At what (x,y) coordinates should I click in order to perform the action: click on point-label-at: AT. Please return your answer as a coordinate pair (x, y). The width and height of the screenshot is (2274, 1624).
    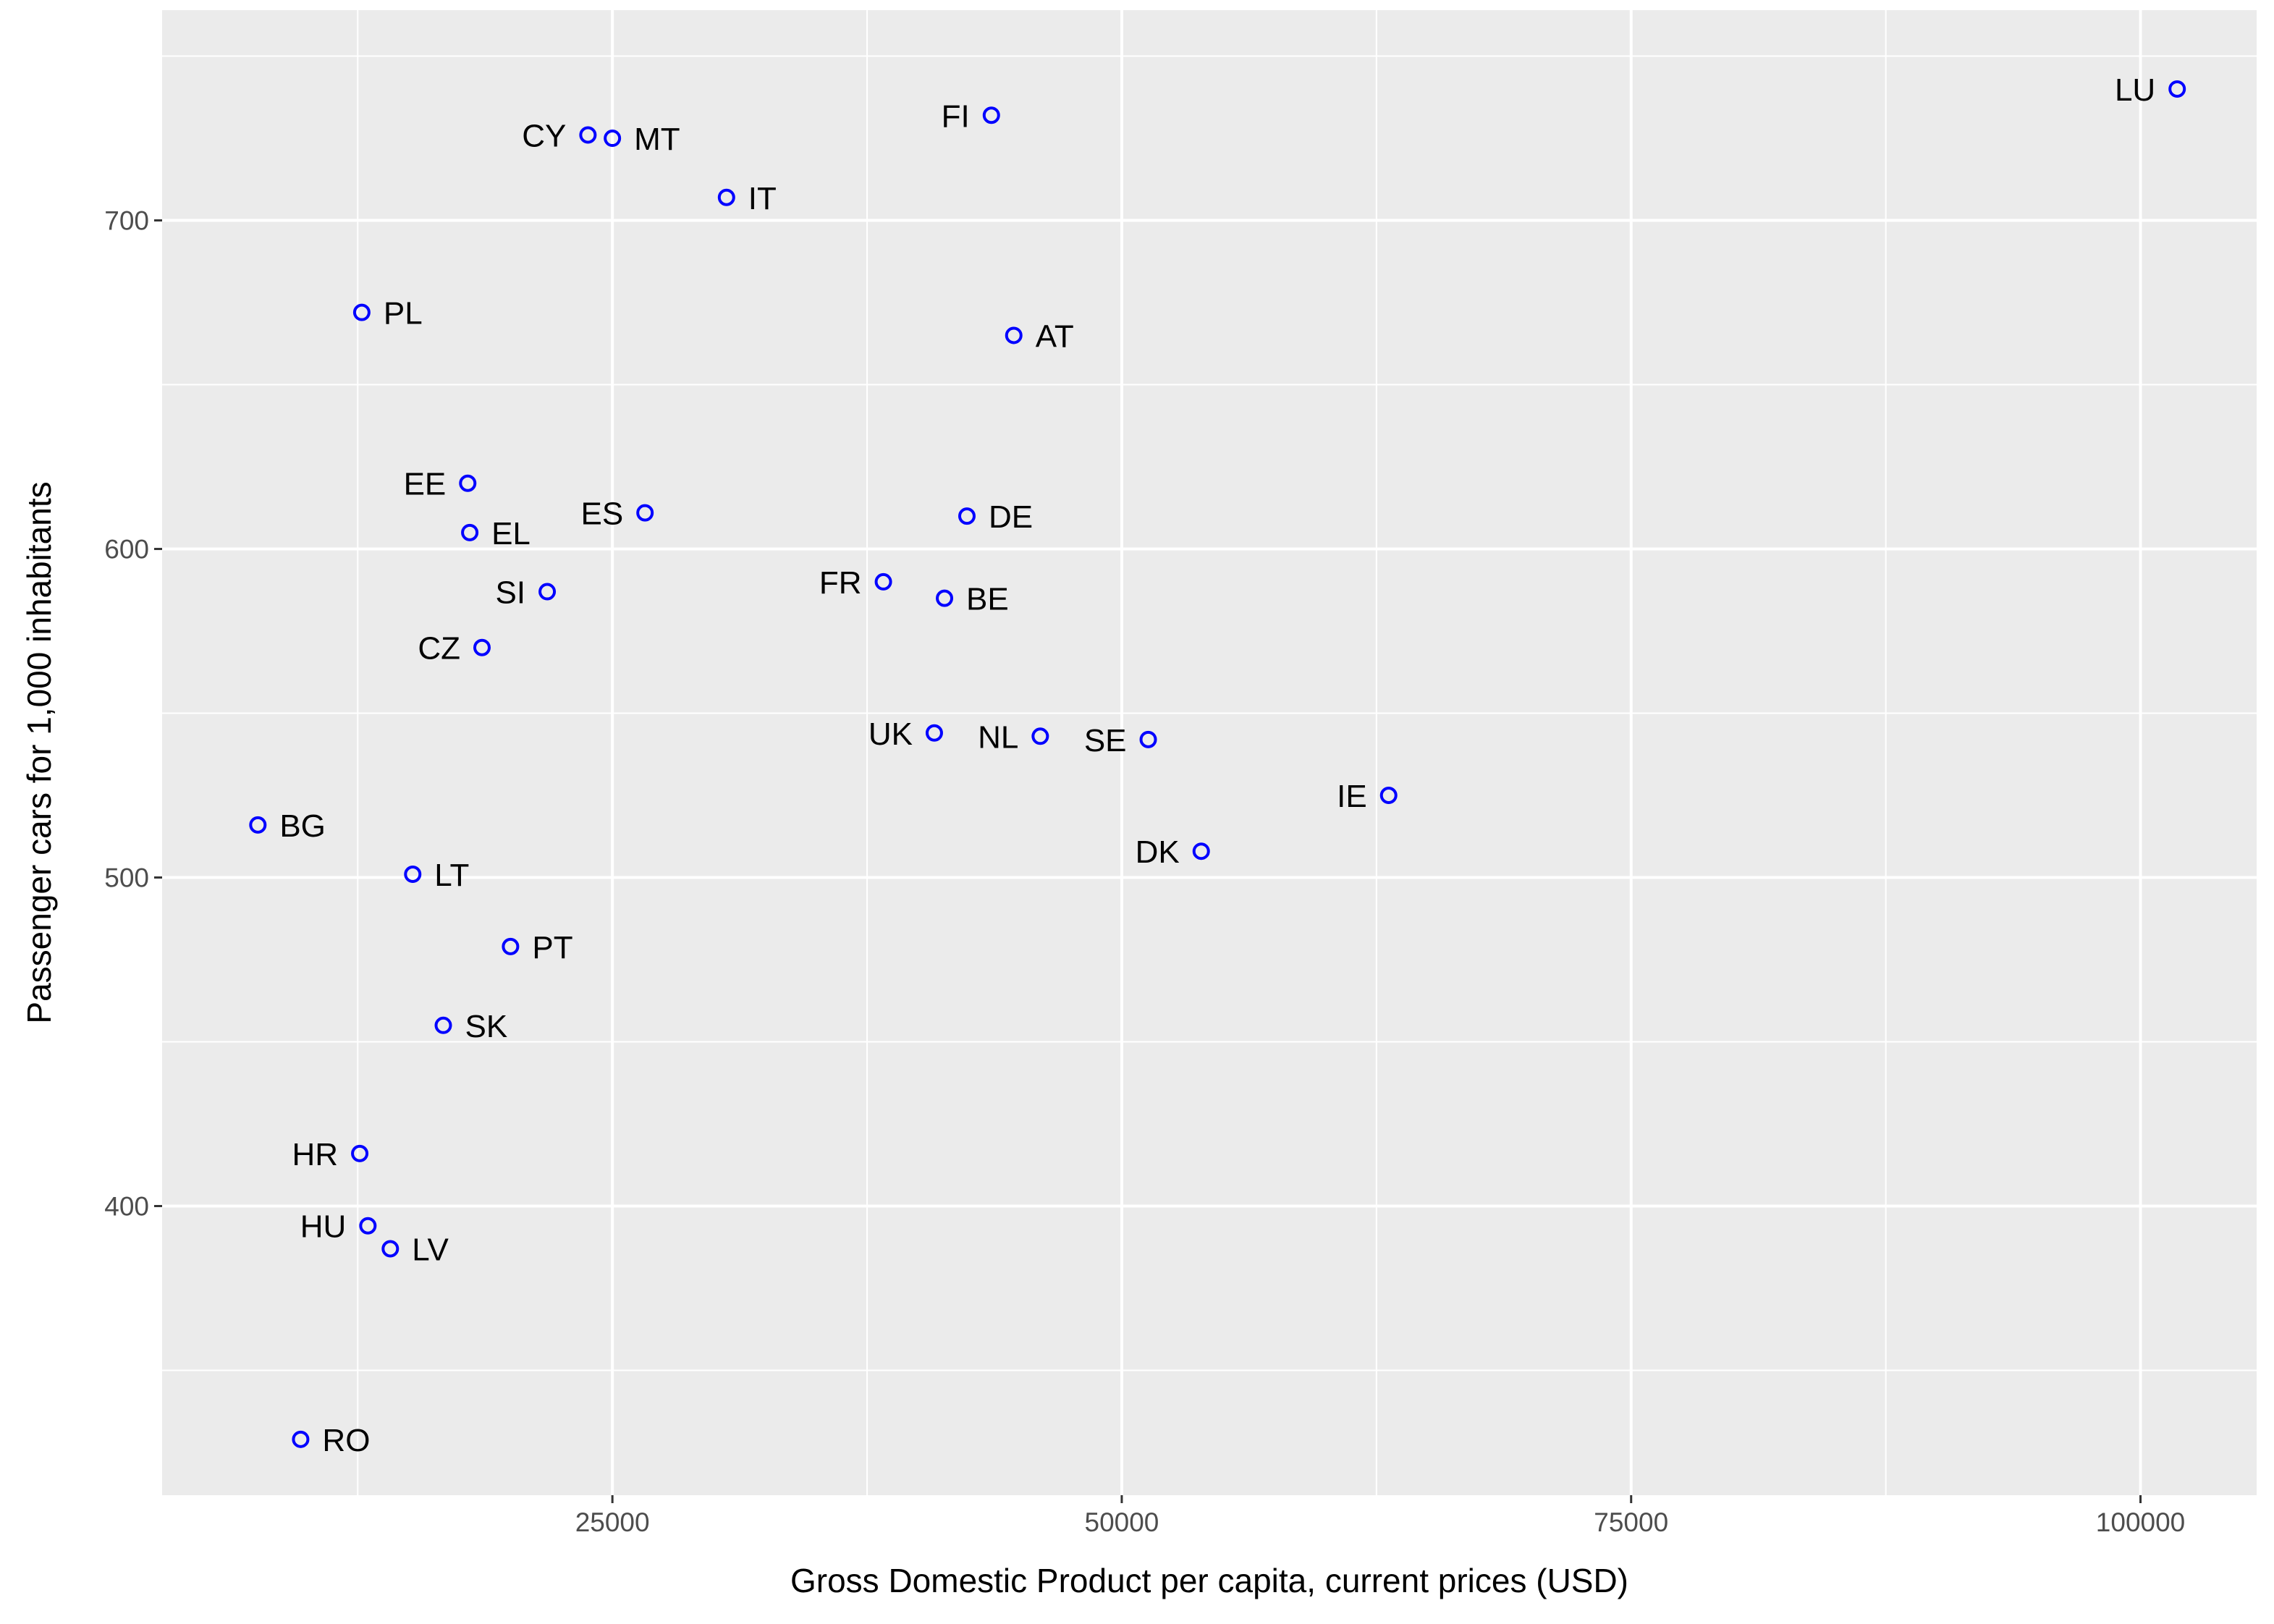
    Looking at the image, I should click on (1055, 336).